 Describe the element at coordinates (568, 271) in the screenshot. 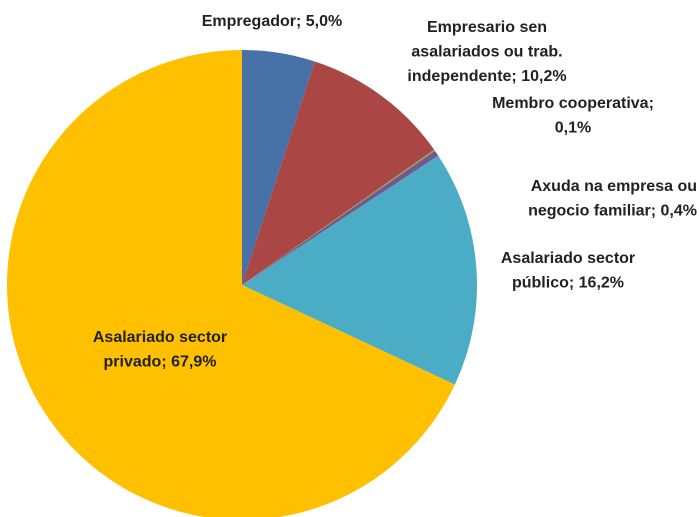

I see `data-label: Asalariado sector público; 16,2%` at that location.